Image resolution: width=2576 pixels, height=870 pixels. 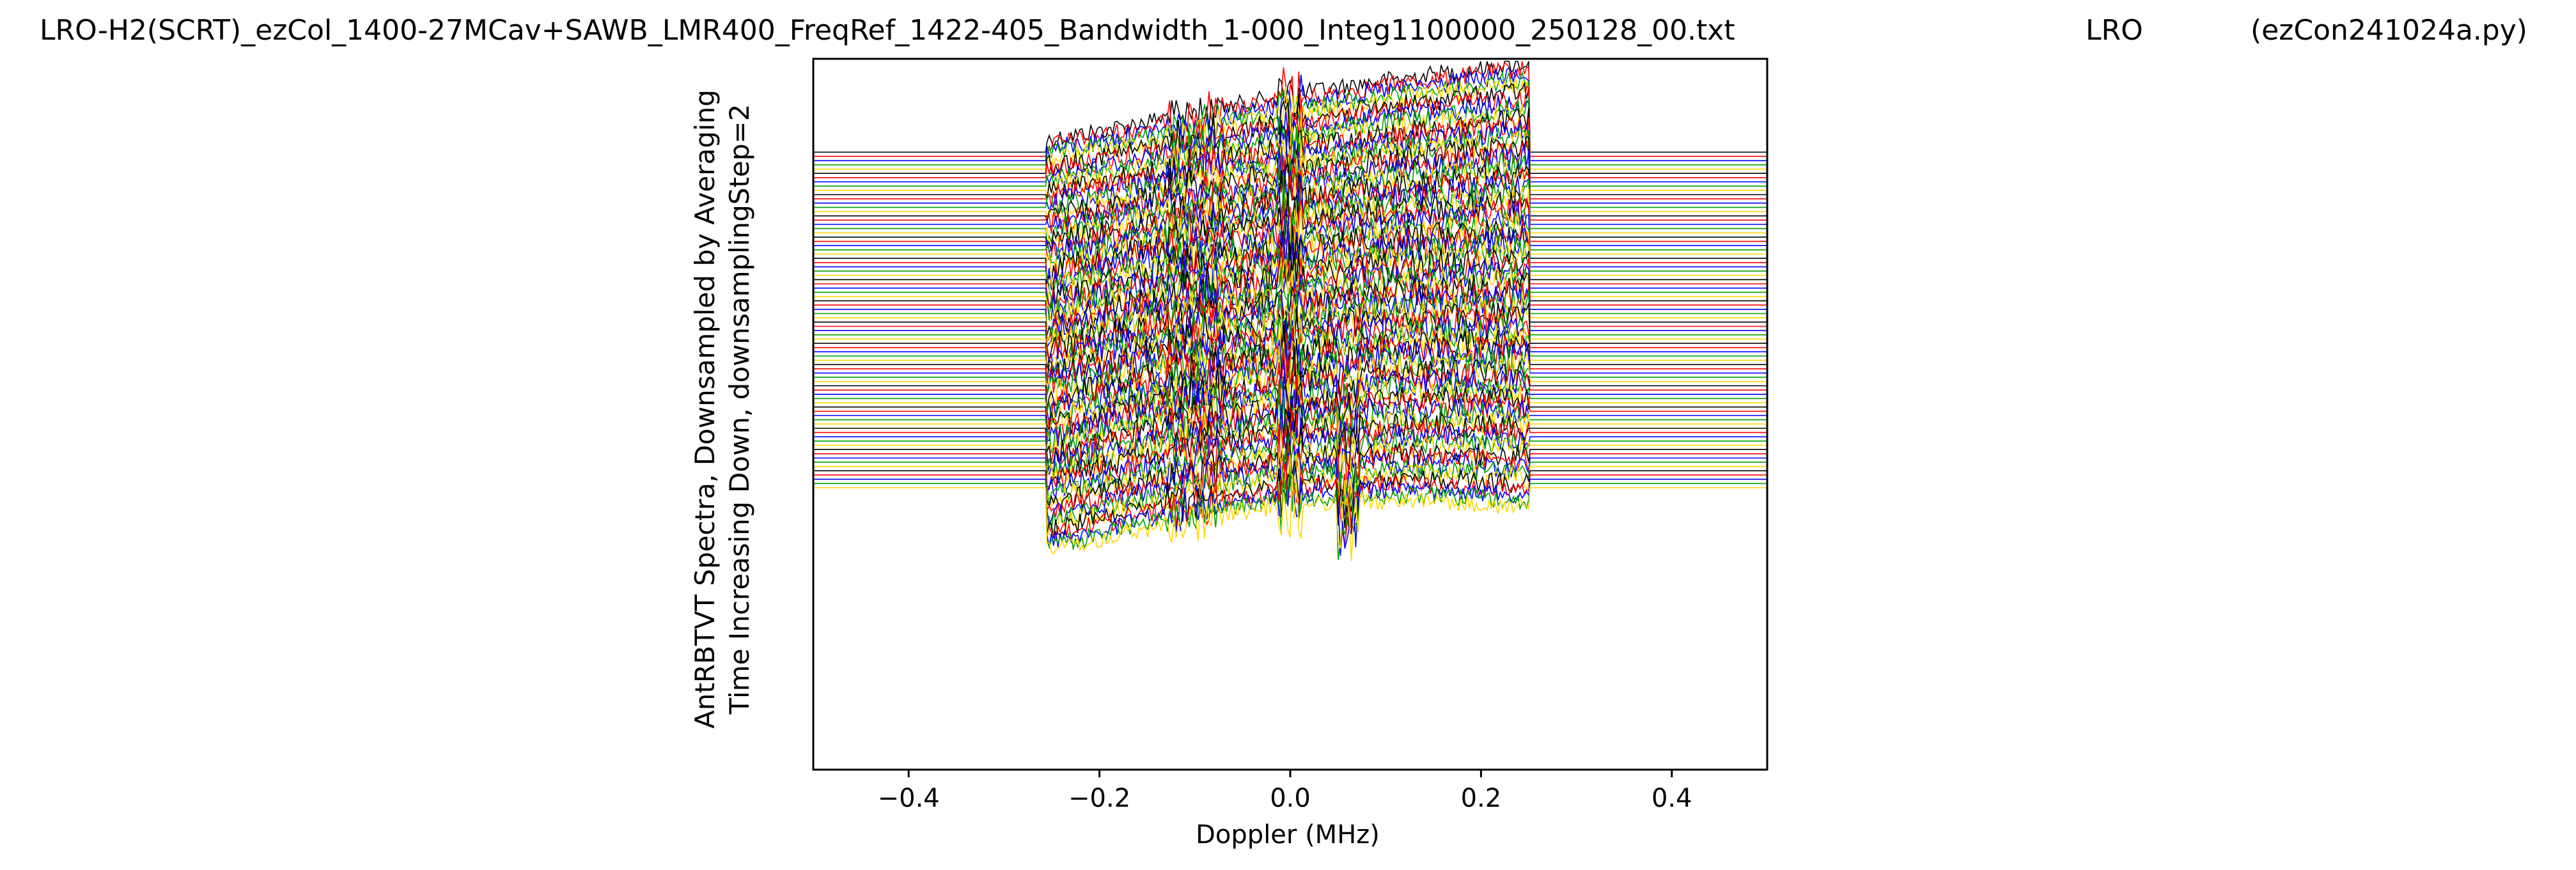 What do you see at coordinates (2114, 30) in the screenshot?
I see `chart-title-station: LRO` at bounding box center [2114, 30].